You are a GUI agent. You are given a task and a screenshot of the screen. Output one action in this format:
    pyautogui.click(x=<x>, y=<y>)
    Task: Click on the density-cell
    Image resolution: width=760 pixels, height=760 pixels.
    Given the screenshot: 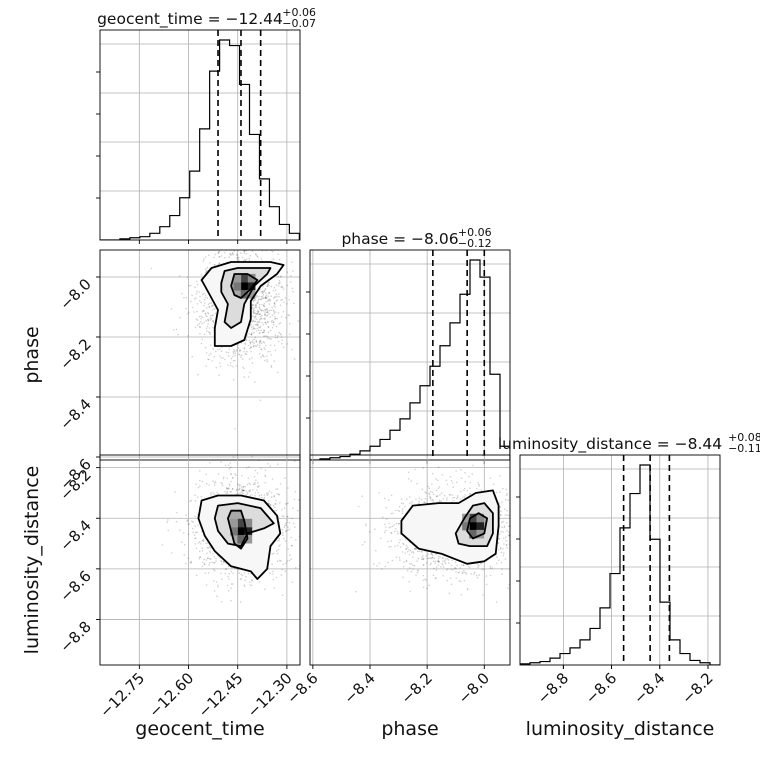 What is the action you would take?
    pyautogui.click(x=473, y=534)
    